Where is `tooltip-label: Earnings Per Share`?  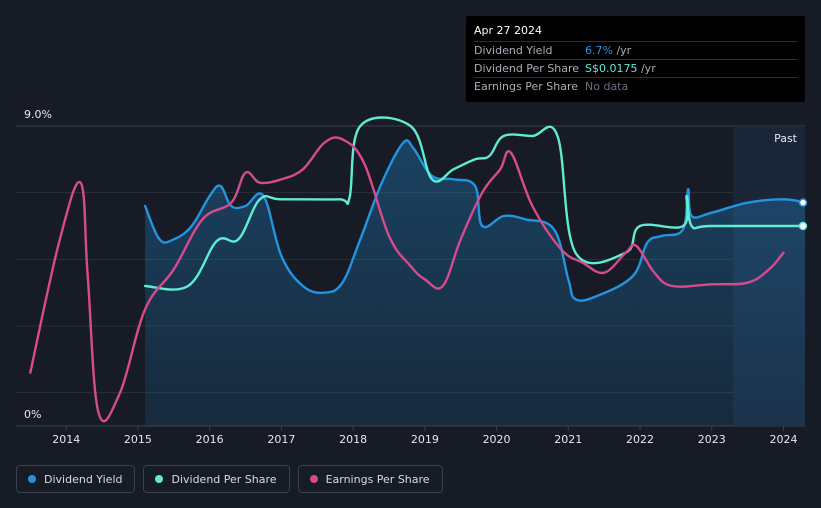
tooltip-label: Earnings Per Share is located at coordinates (526, 86).